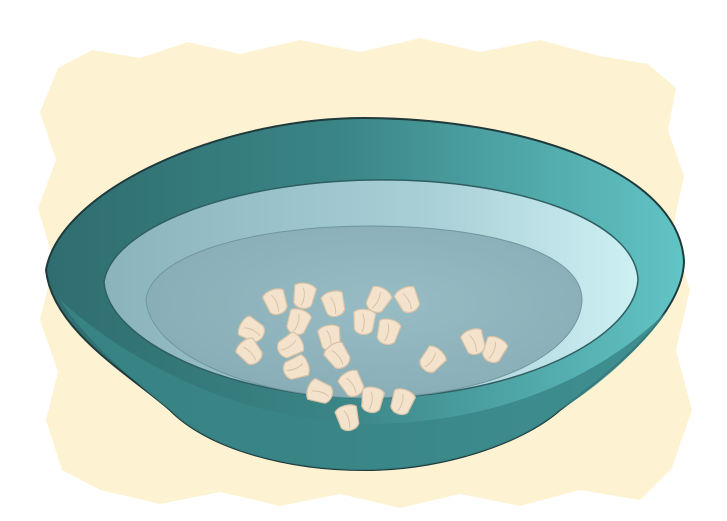 The width and height of the screenshot is (727, 521). I want to click on seeds-group, so click(372, 357).